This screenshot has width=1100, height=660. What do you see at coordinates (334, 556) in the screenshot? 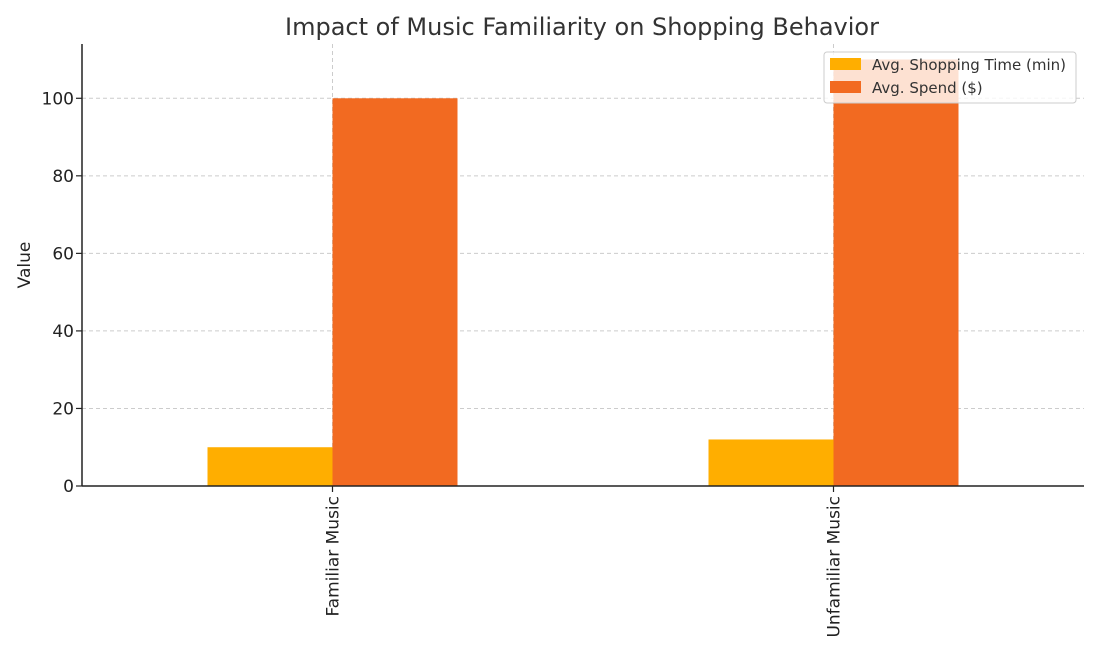
I see `x-tick-label: Familiar Music` at bounding box center [334, 556].